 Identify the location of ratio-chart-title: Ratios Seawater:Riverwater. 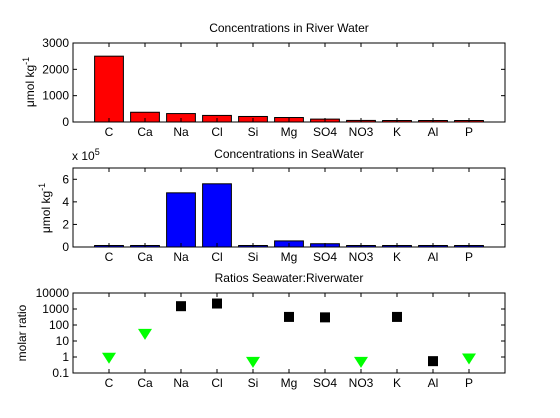
(289, 278).